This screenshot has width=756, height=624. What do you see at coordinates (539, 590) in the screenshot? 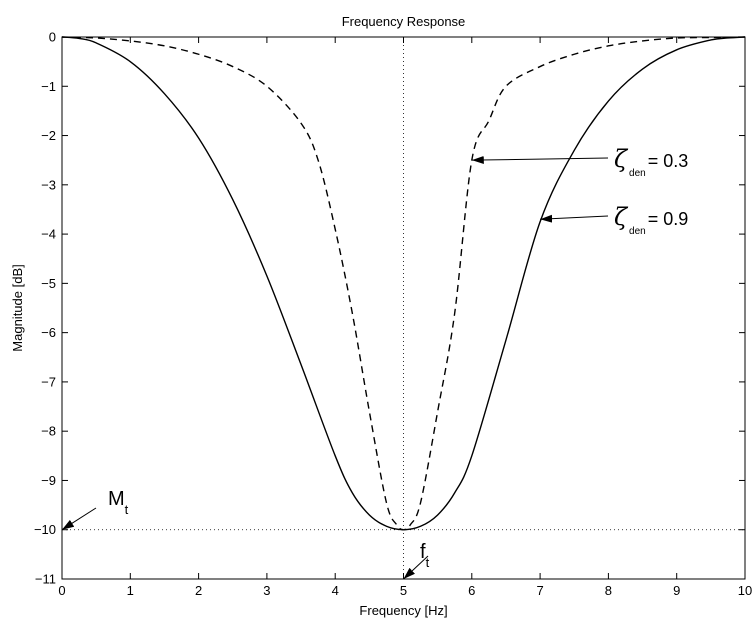
I see `x-tick-label: 7` at bounding box center [539, 590].